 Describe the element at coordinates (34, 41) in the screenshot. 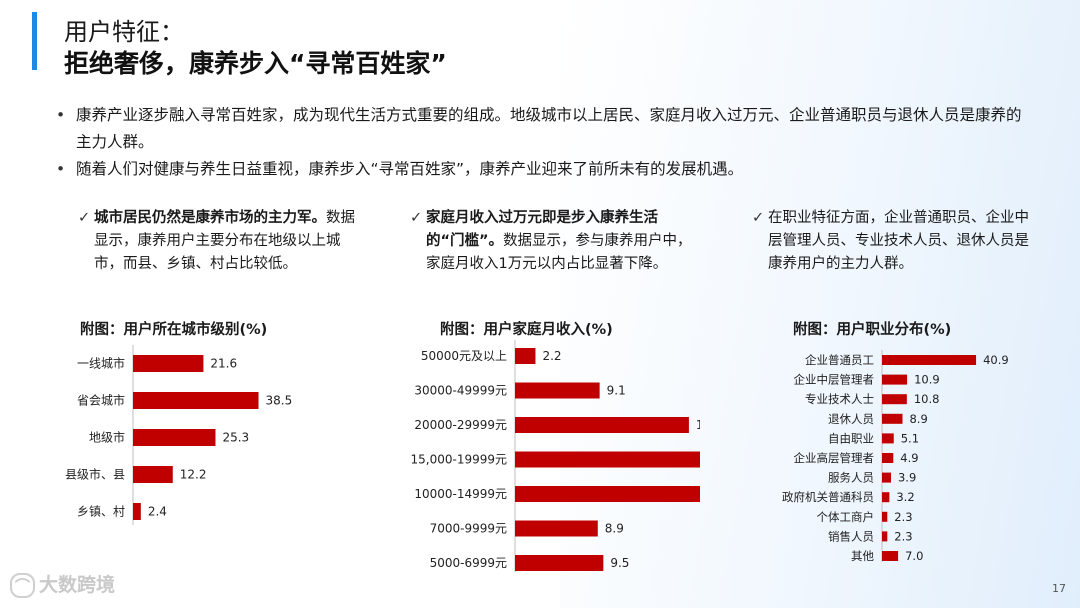

I see `title-accent-bar` at that location.